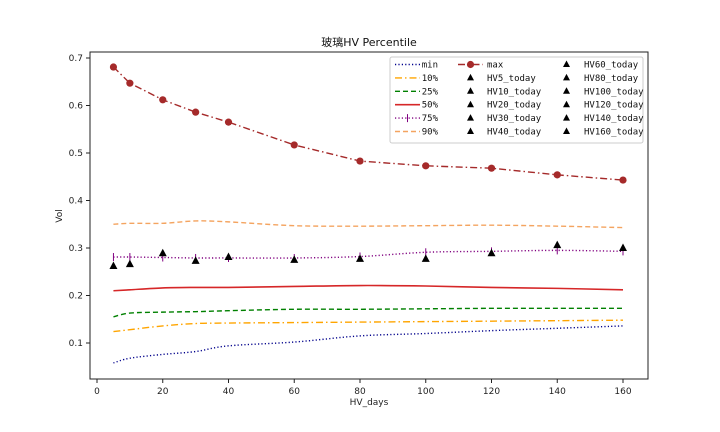 The height and width of the screenshot is (432, 720). Describe the element at coordinates (76, 297) in the screenshot. I see `y-tick-label: 0.2` at that location.